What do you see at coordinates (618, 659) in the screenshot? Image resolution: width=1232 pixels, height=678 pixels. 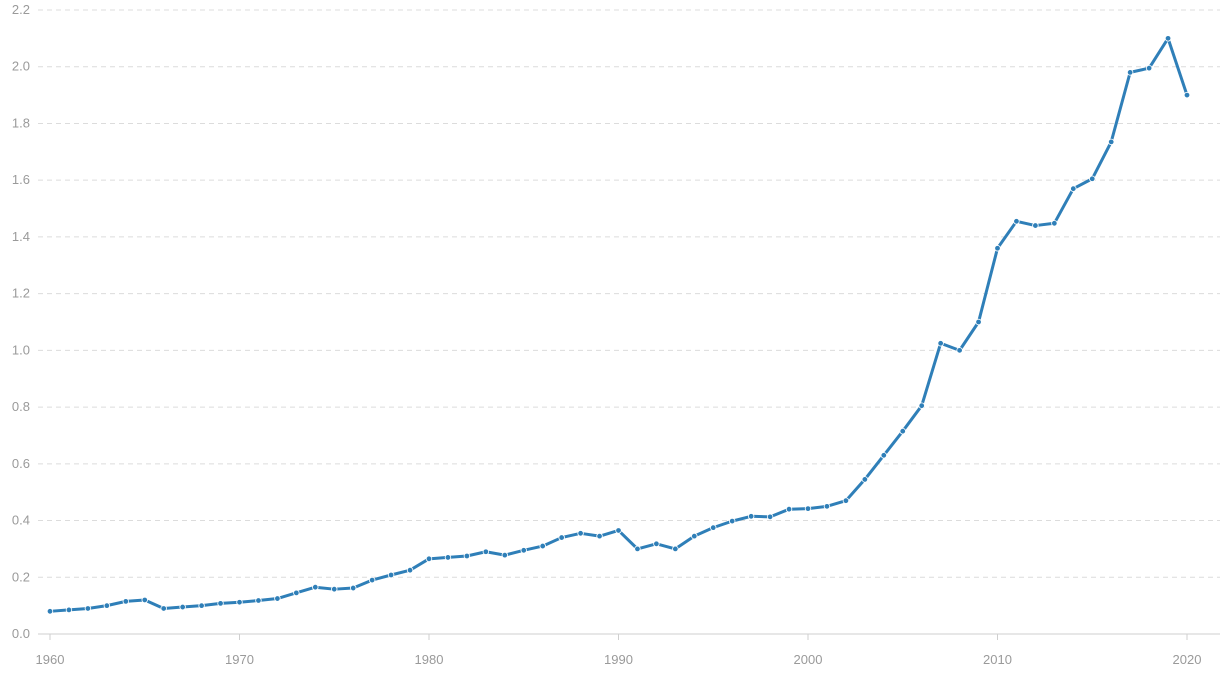 I see `x-tick-label: 1990` at bounding box center [618, 659].